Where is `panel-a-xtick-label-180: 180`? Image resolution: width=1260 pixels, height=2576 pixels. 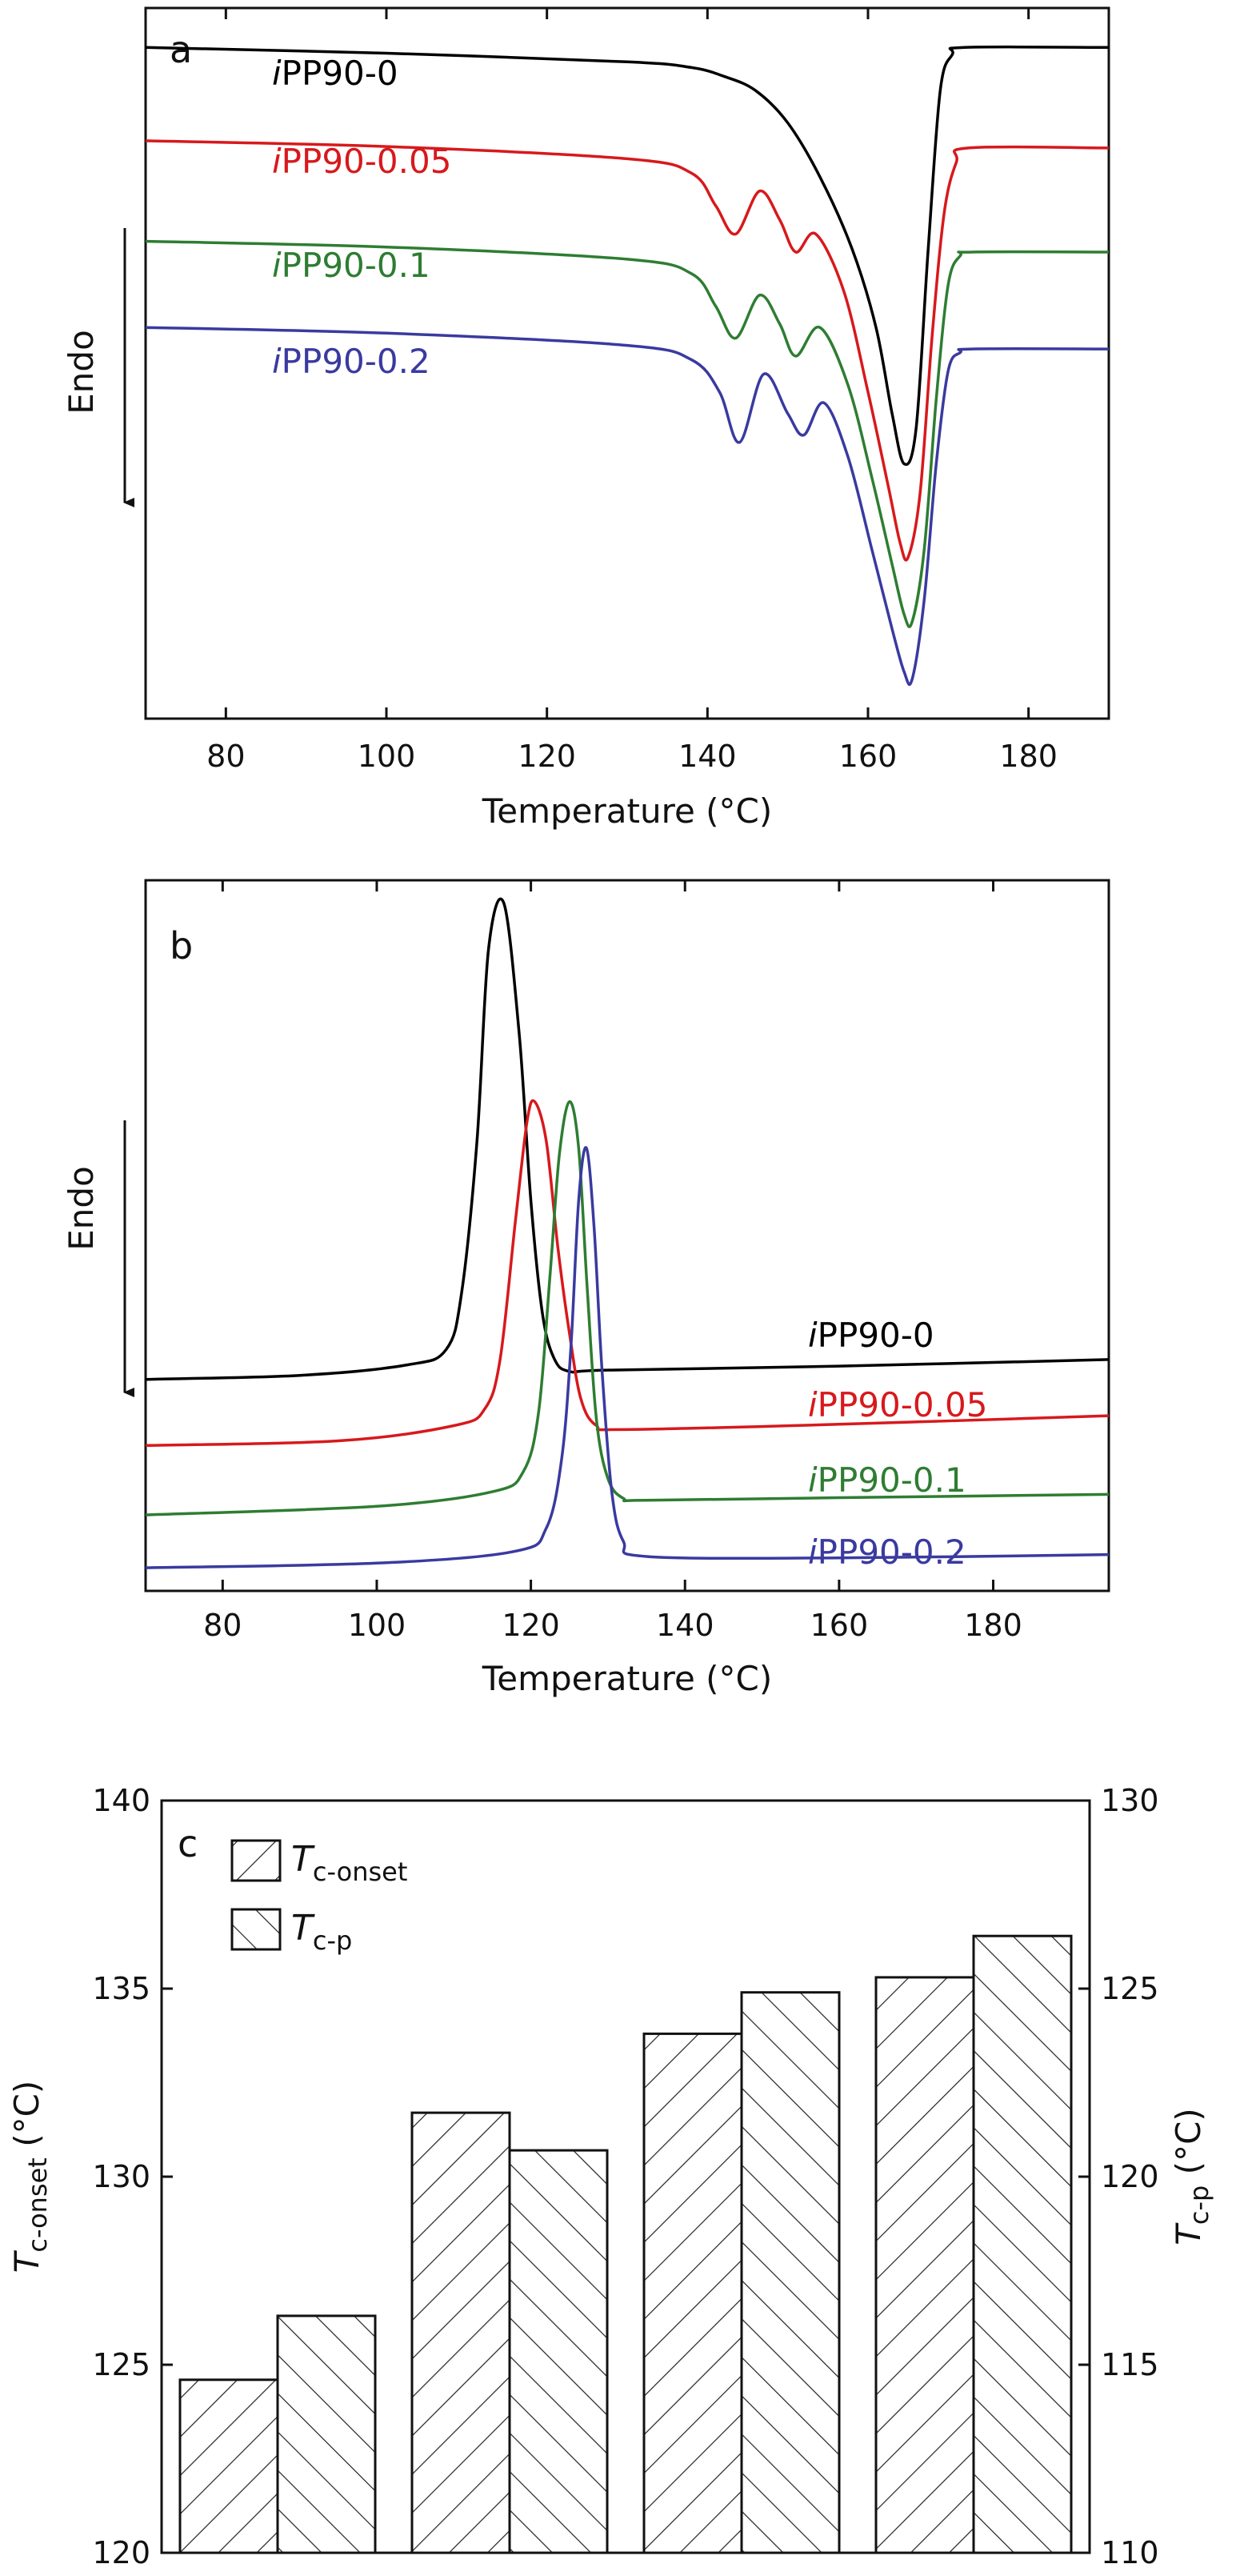
panel-a-xtick-label-180: 180 is located at coordinates (1028, 756).